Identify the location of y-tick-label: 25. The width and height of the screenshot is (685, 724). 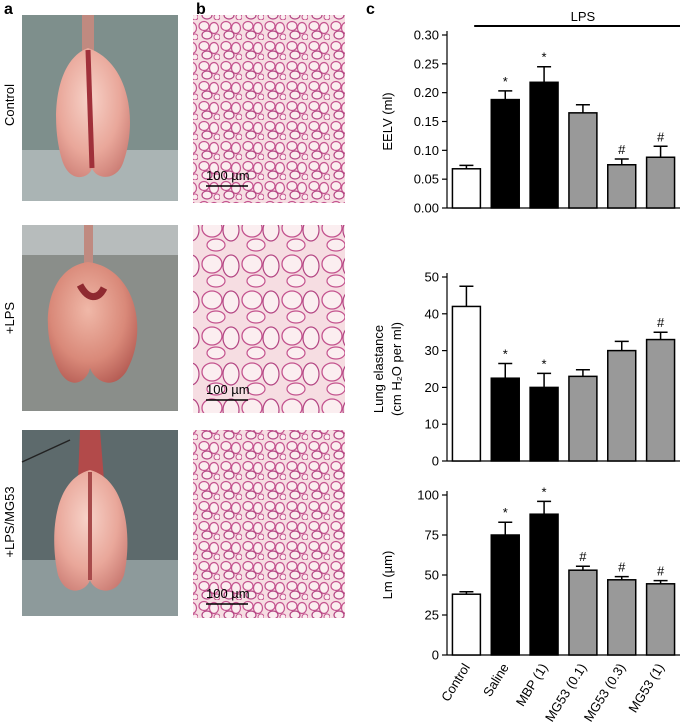
(432, 615).